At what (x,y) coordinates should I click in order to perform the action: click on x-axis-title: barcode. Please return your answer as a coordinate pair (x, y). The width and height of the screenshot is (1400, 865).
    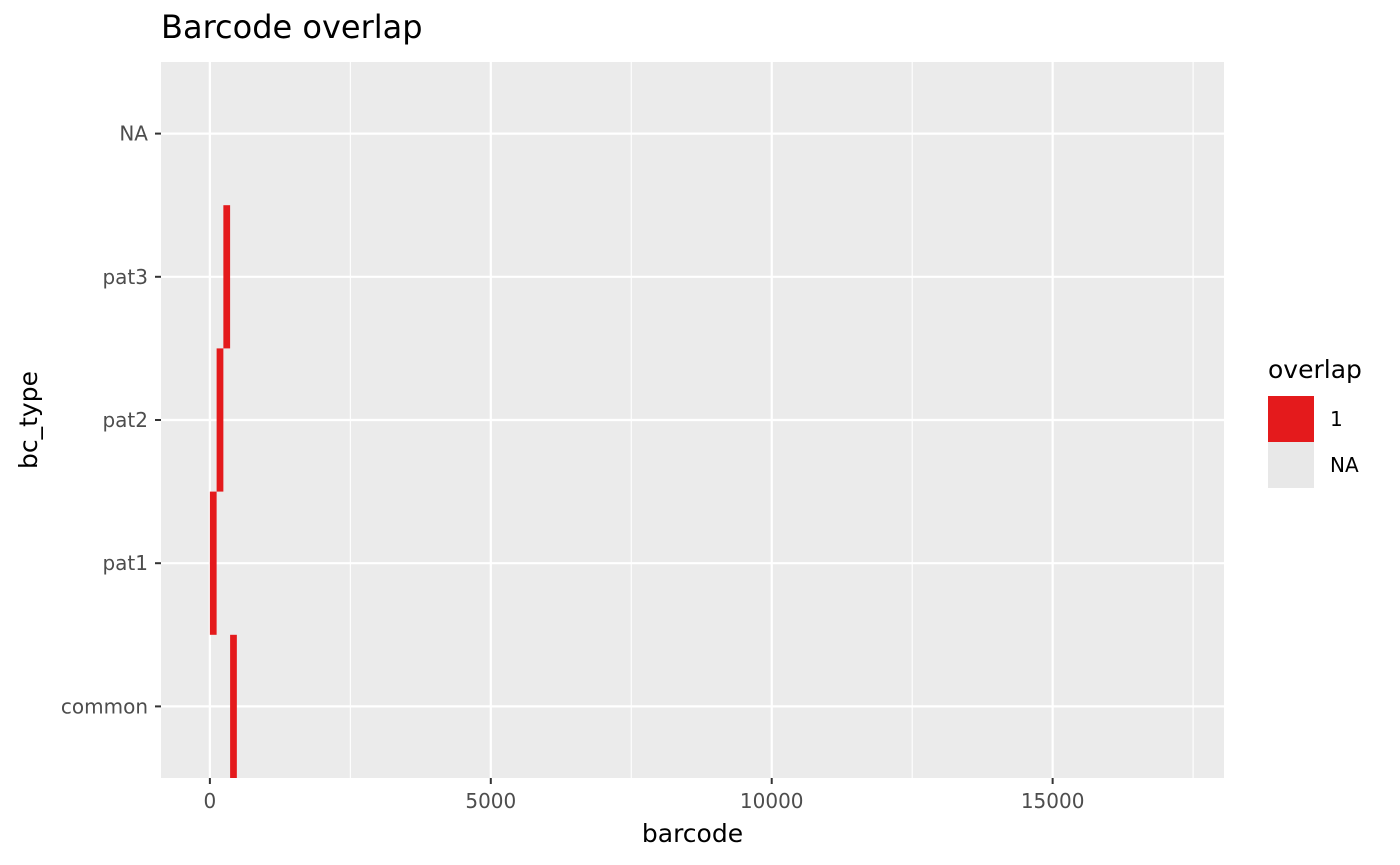
    Looking at the image, I should click on (692, 833).